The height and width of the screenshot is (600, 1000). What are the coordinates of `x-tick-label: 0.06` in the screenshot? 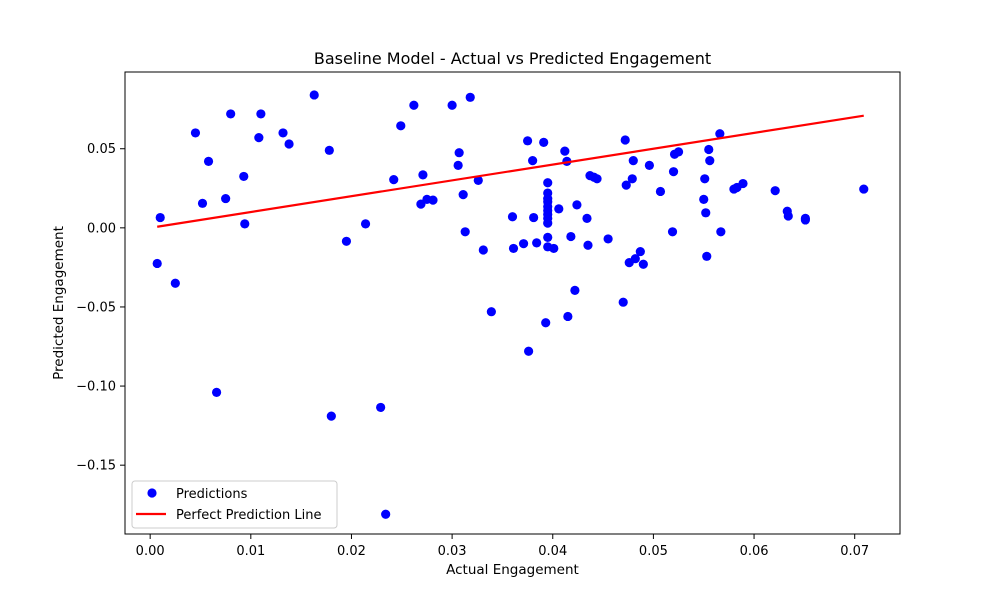 It's located at (754, 551).